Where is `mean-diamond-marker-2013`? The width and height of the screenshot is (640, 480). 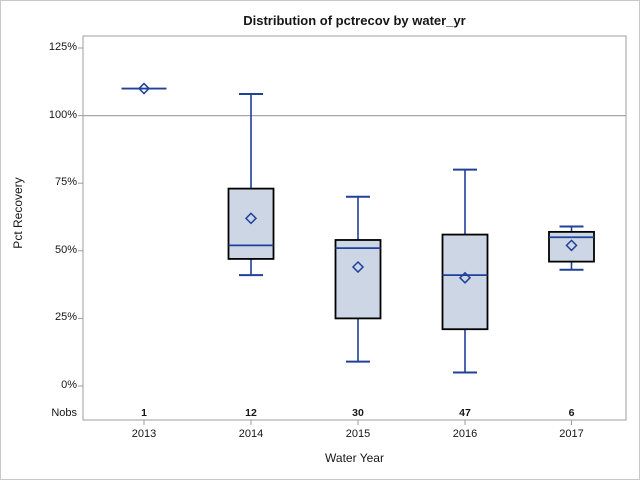
mean-diamond-marker-2013 is located at coordinates (144, 88).